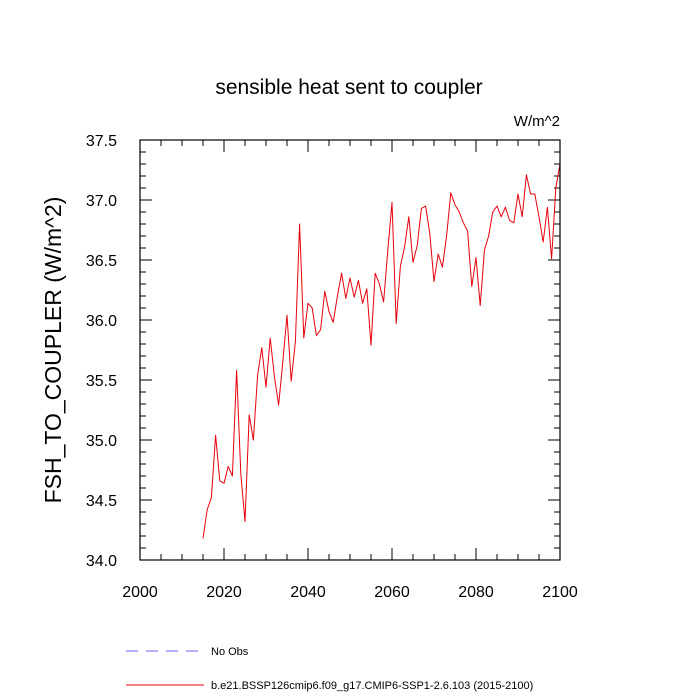 Image resolution: width=700 pixels, height=700 pixels. Describe the element at coordinates (101, 441) in the screenshot. I see `y-tick-label: 35.0` at that location.